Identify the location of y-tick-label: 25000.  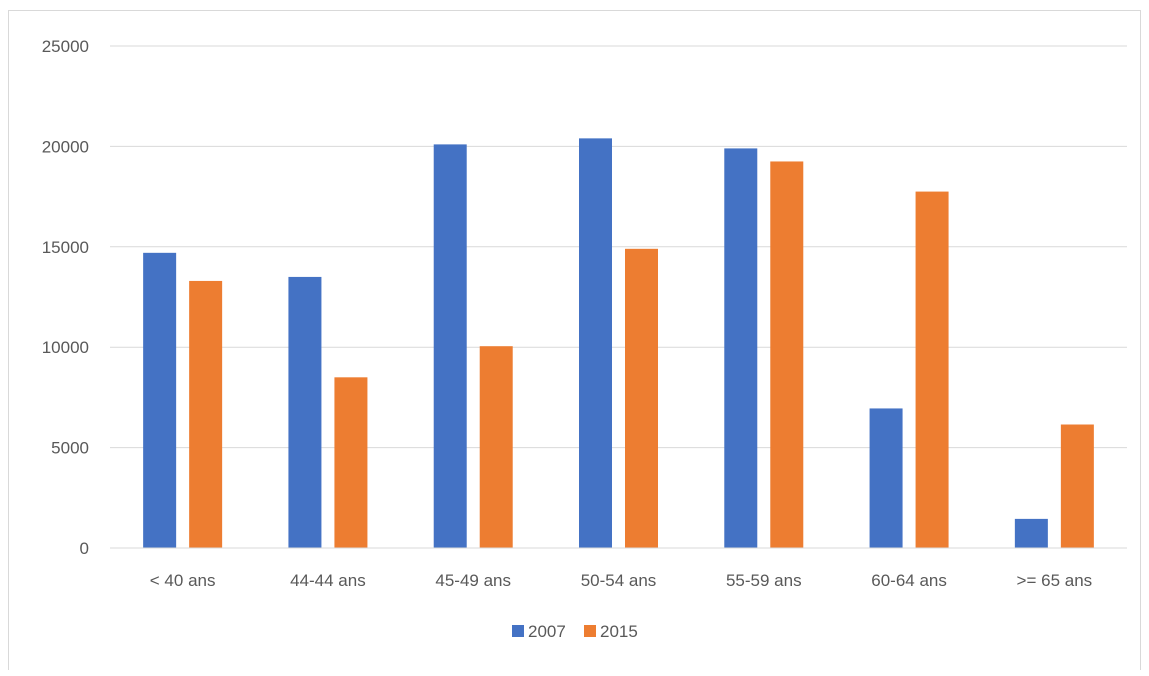
(65, 46).